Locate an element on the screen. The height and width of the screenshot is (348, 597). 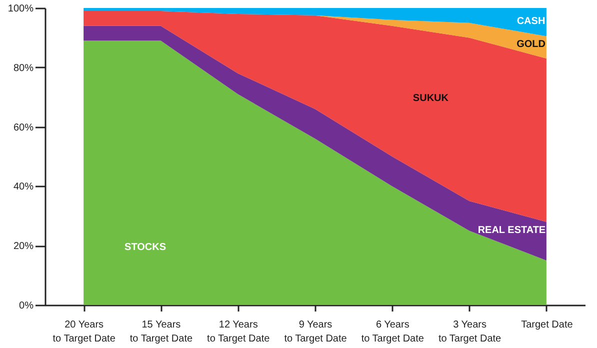
series-label: CASH is located at coordinates (531, 21).